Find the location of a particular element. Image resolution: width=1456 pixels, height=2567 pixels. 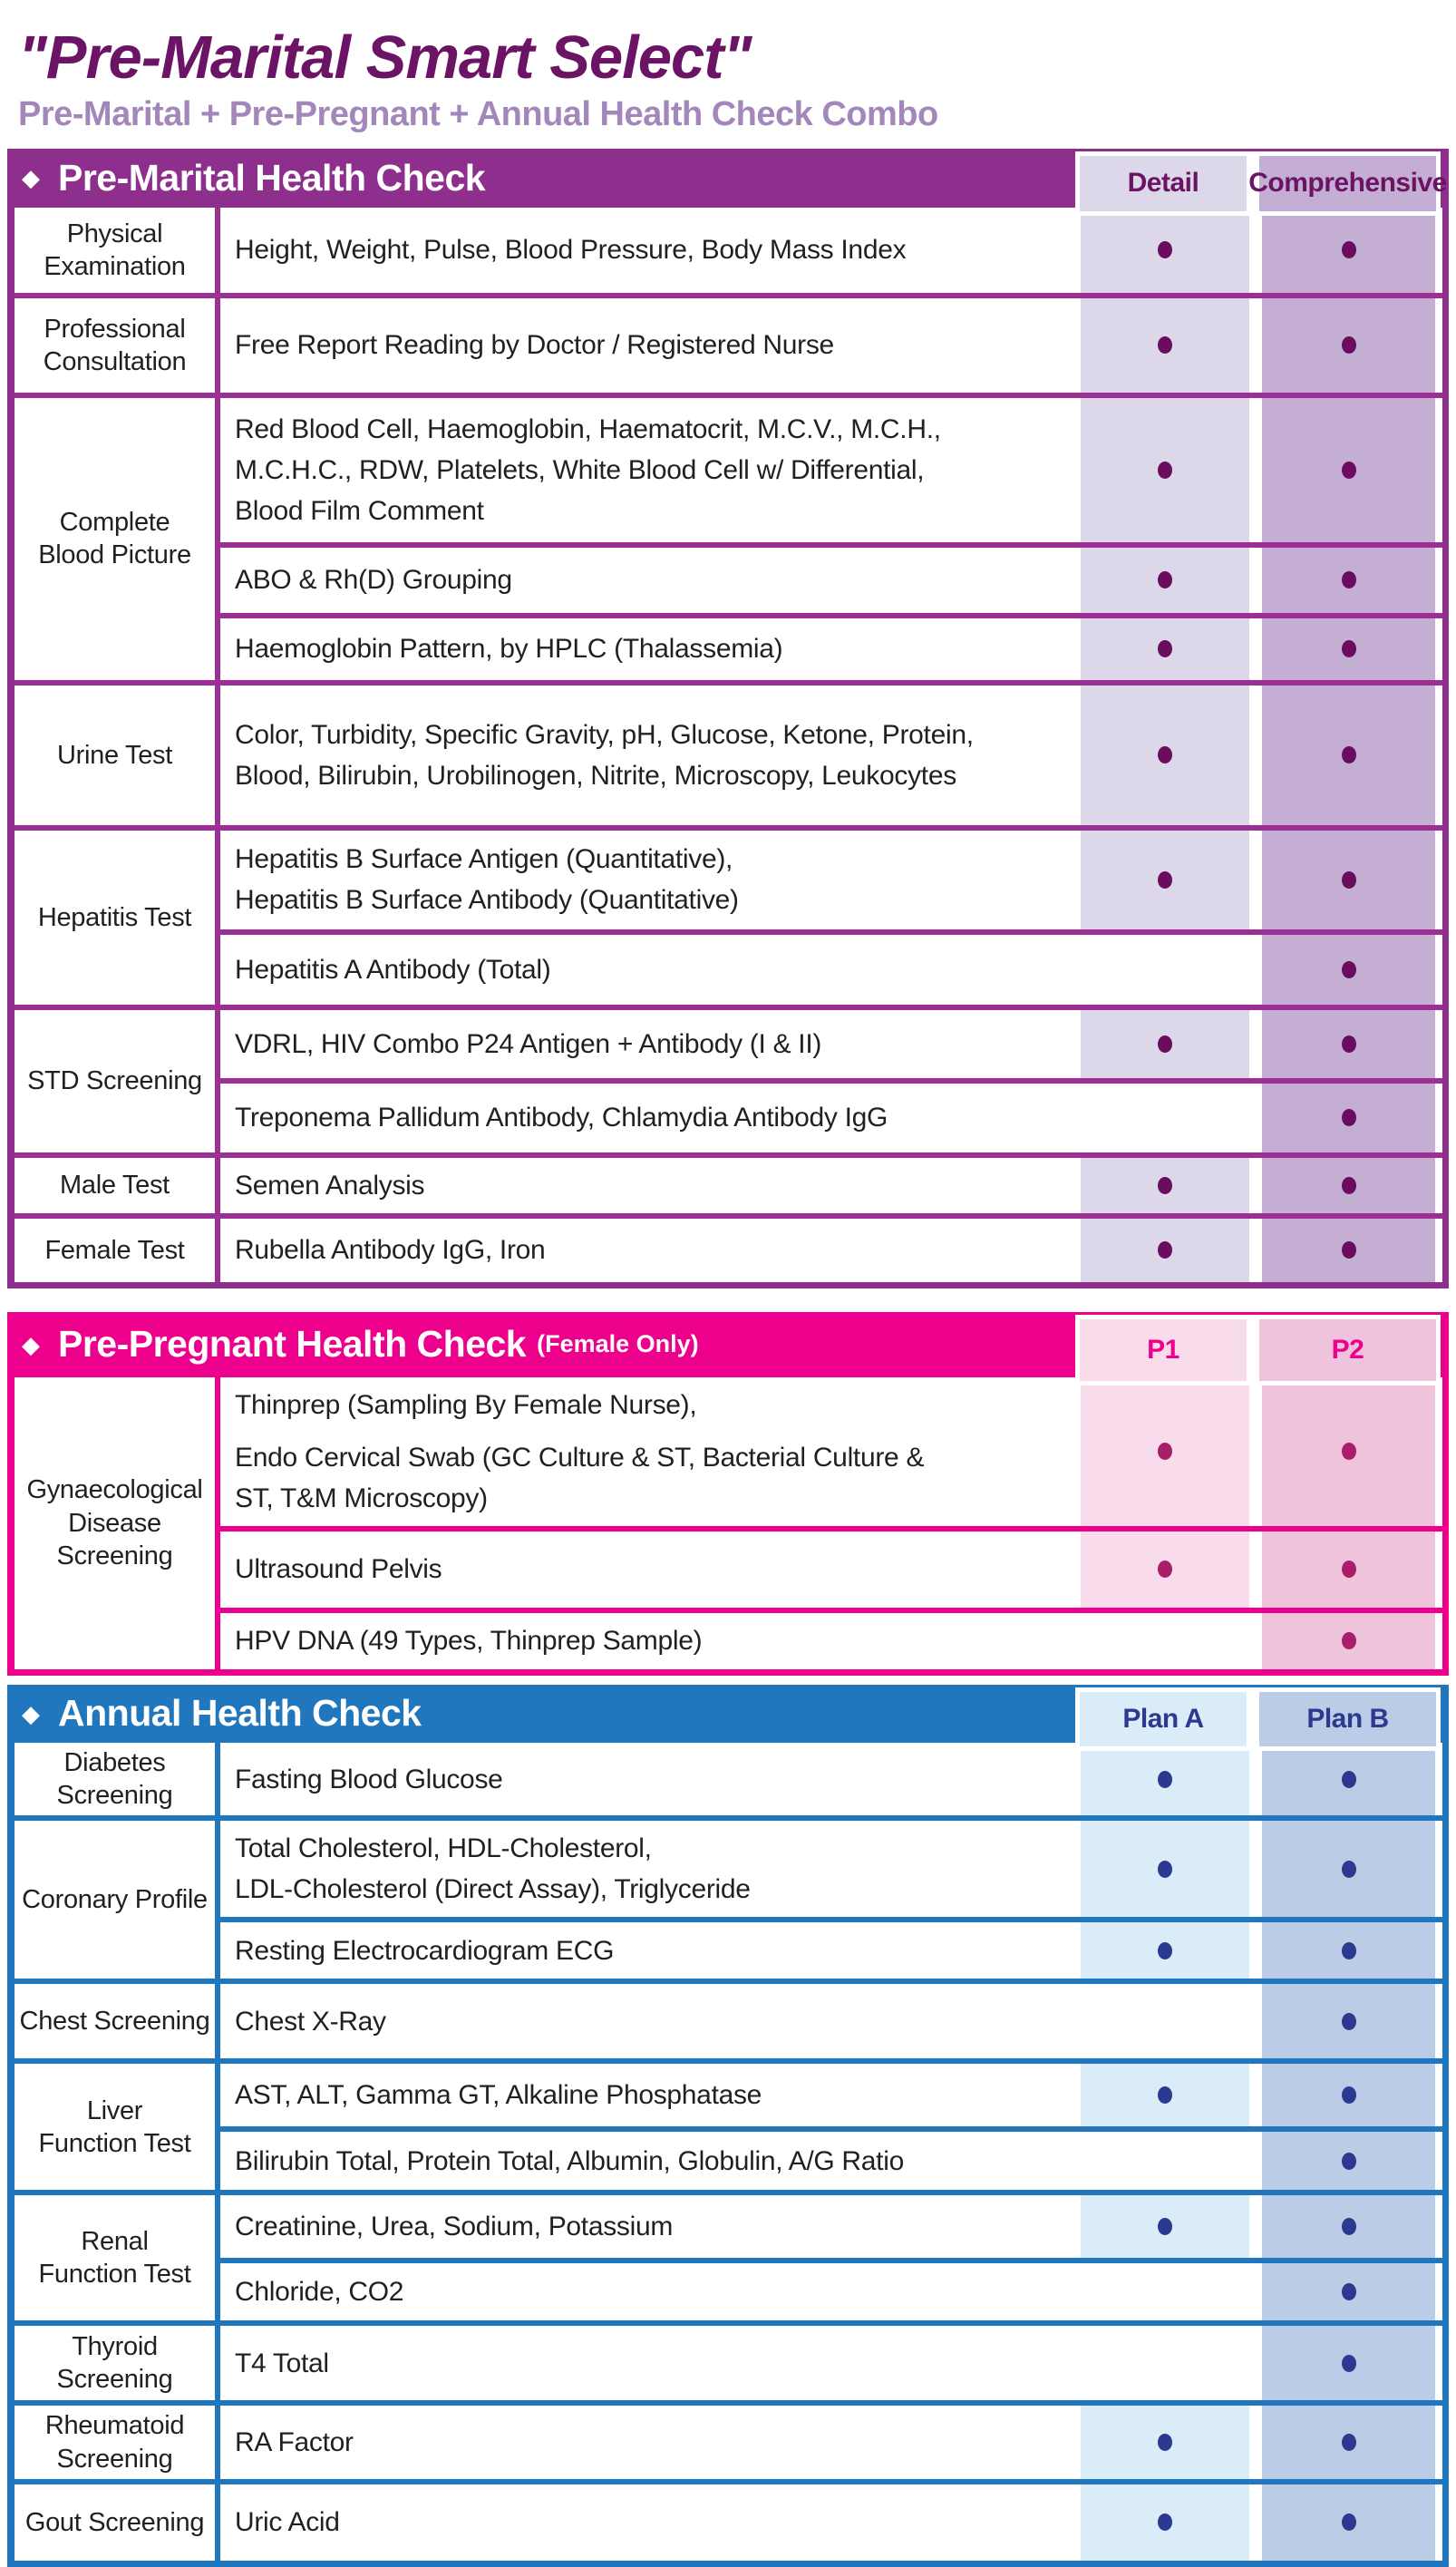

column-header-p1: P1 is located at coordinates (1163, 1349).